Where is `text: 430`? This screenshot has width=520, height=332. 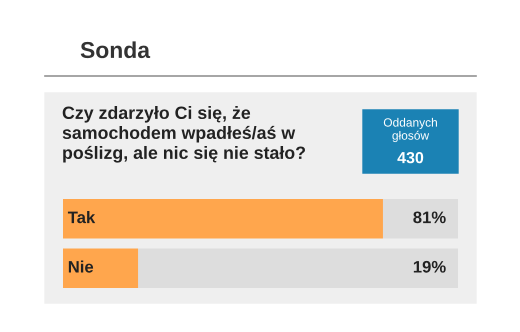
text: 430 is located at coordinates (410, 158).